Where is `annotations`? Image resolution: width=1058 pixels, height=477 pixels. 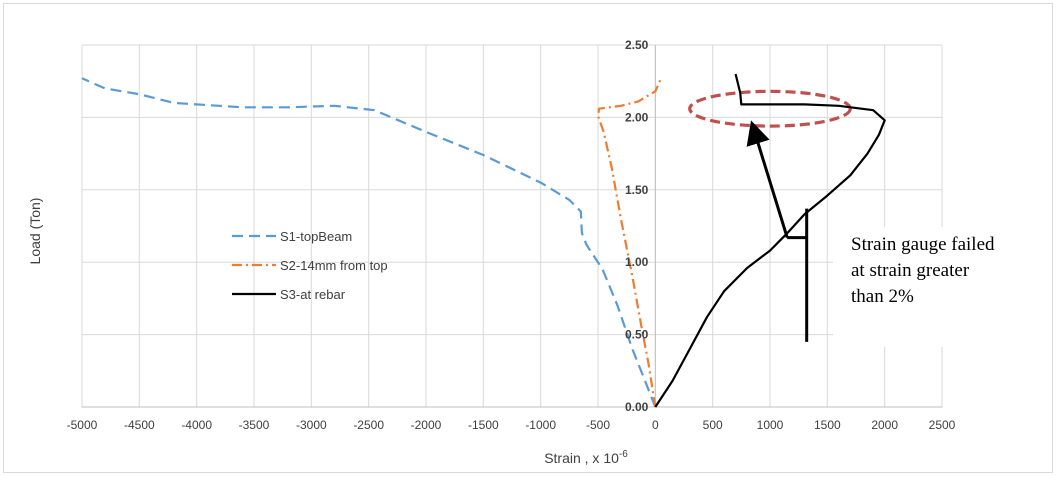
annotations is located at coordinates (770, 215).